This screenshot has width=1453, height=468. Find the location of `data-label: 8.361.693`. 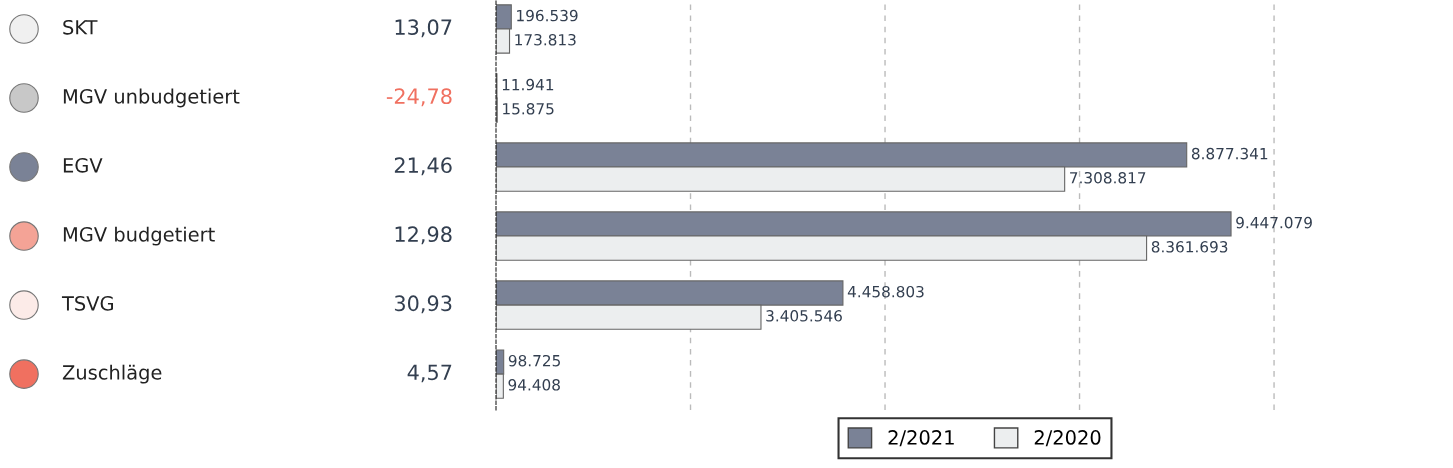

data-label: 8.361.693 is located at coordinates (1189, 247).